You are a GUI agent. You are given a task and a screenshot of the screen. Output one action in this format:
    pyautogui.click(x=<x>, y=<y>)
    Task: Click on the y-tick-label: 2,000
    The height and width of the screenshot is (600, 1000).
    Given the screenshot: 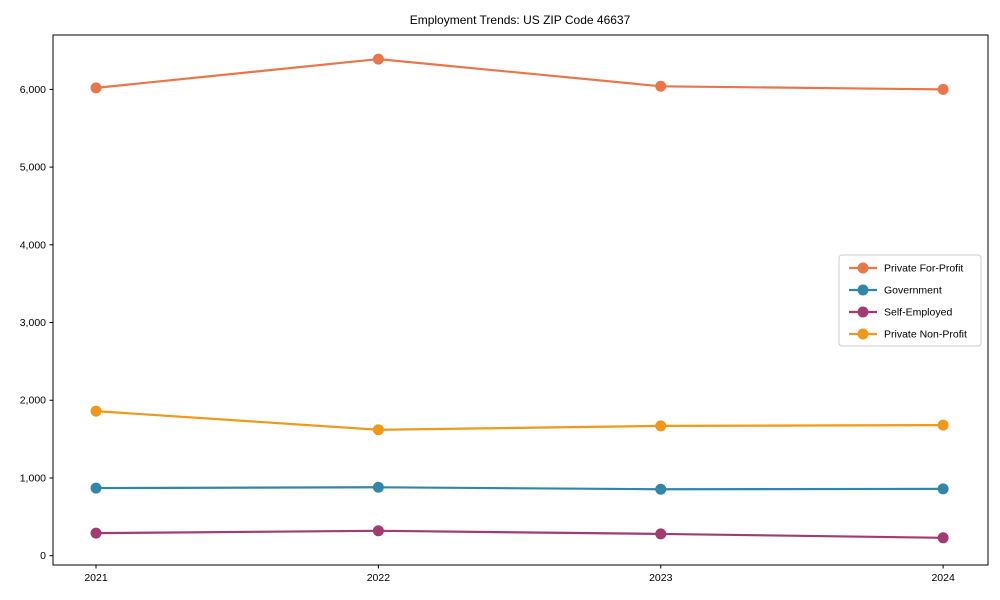 What is the action you would take?
    pyautogui.click(x=33, y=401)
    